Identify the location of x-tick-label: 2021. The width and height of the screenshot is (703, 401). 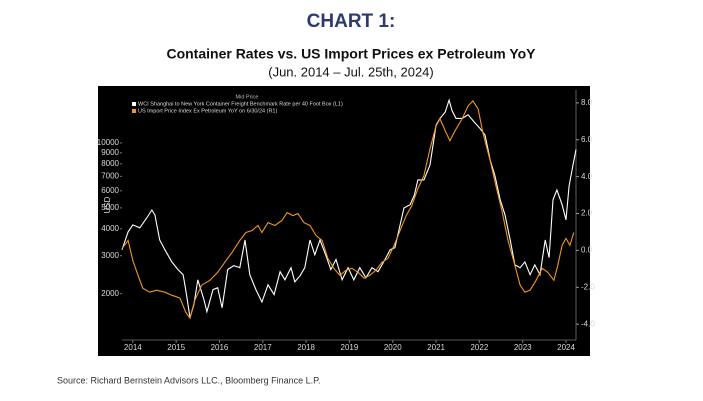
(436, 347).